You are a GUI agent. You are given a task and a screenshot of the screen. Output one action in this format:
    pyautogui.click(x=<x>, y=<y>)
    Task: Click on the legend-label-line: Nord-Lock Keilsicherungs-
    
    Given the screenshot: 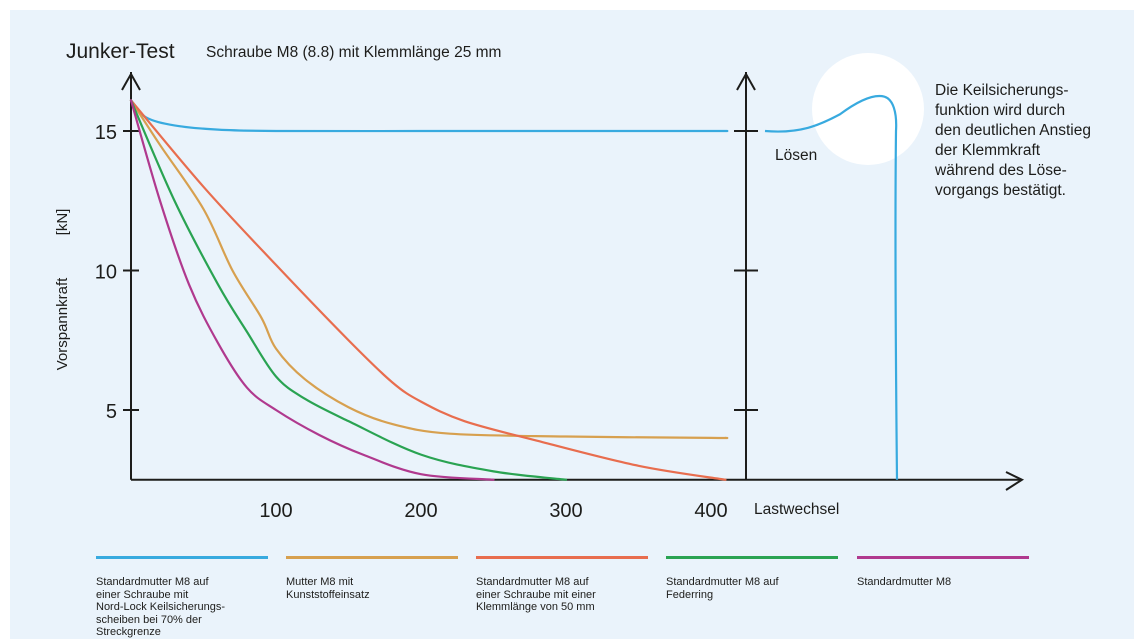 What is the action you would take?
    pyautogui.click(x=160, y=607)
    